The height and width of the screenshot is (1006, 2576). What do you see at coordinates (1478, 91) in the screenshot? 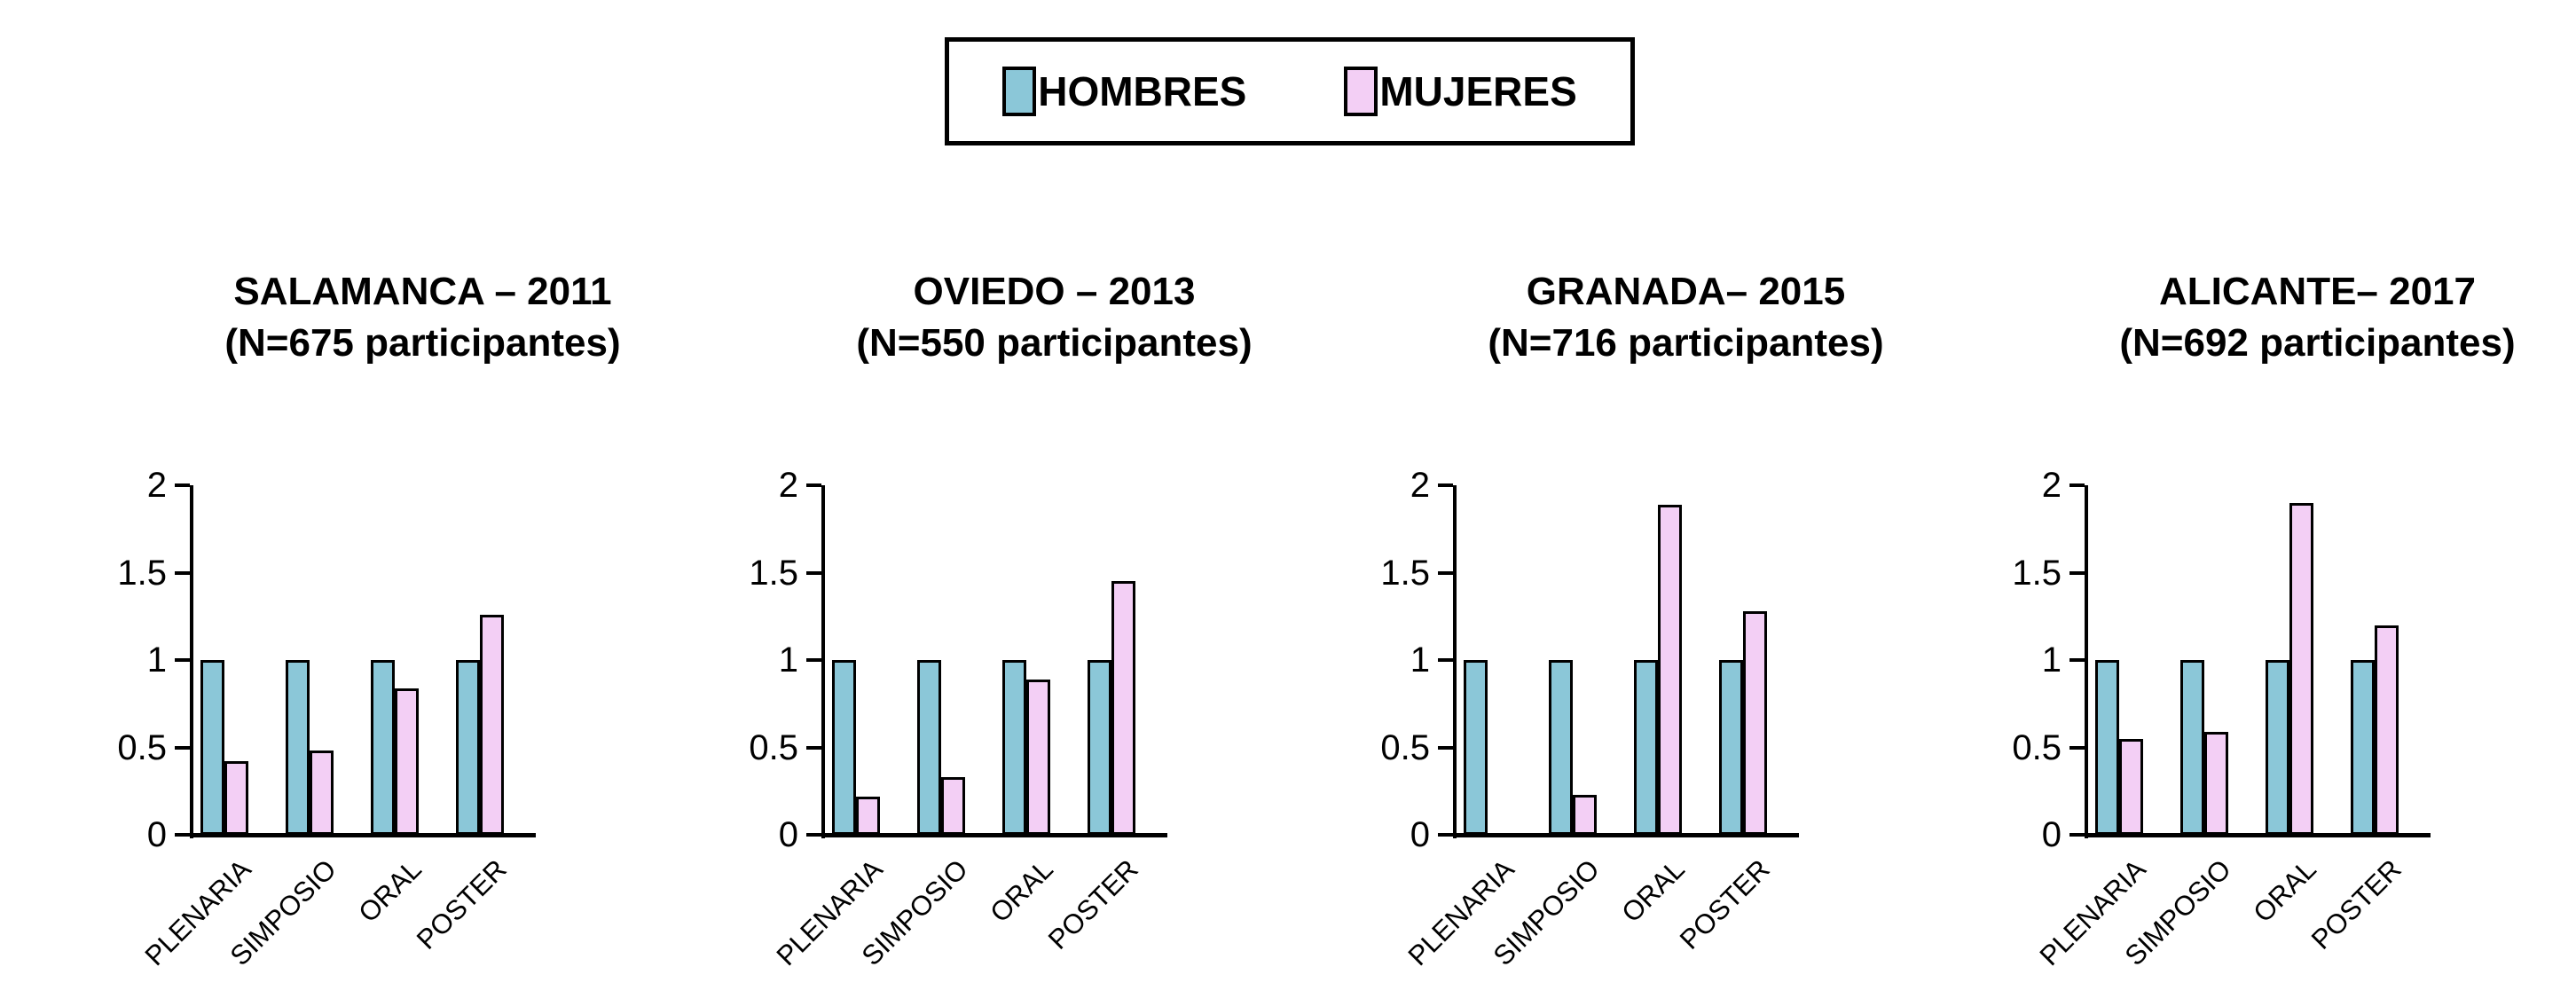
I see `legend-label-mujeres: MUJERES` at bounding box center [1478, 91].